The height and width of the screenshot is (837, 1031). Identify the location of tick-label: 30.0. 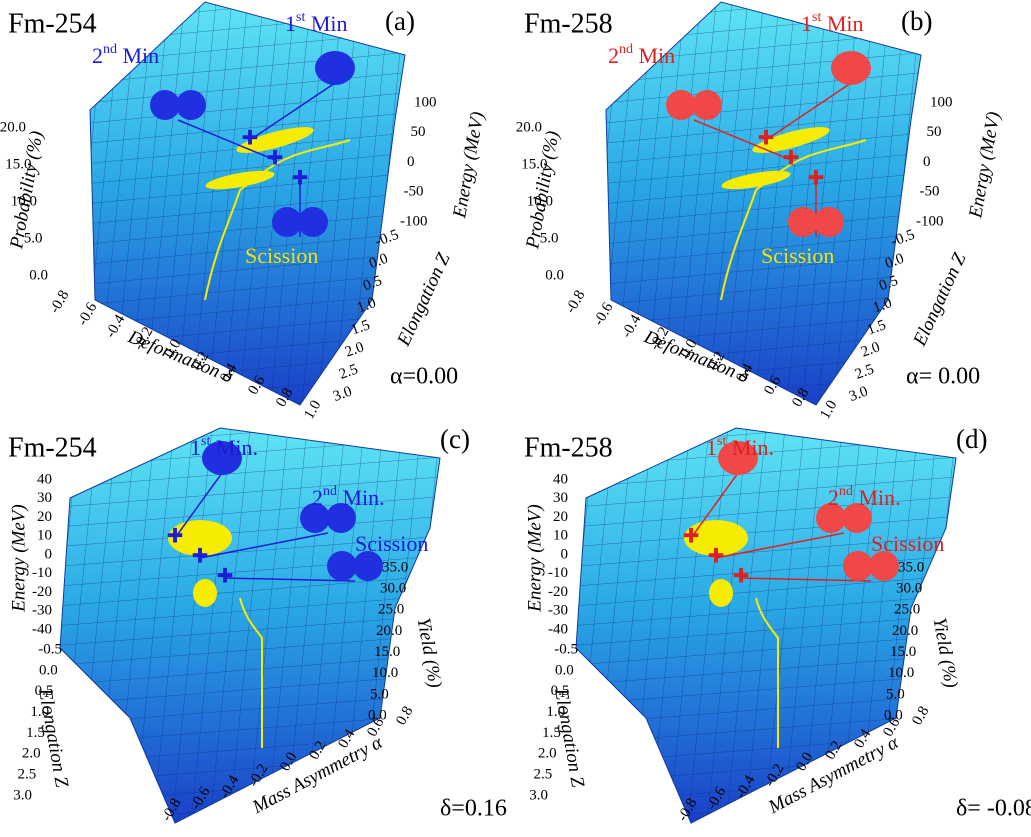
(393, 589).